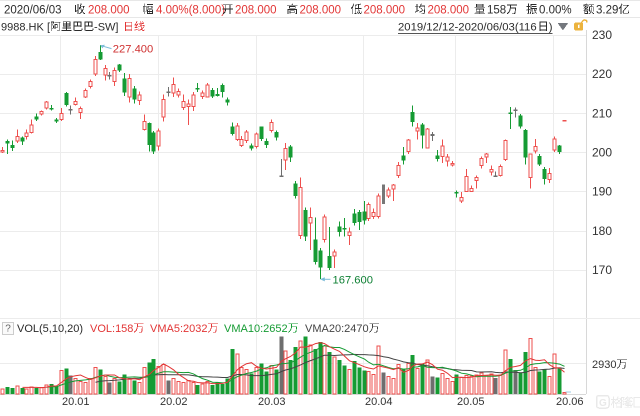 The height and width of the screenshot is (416, 640). I want to click on svg-text: VMA5:2032, so click(178, 329).